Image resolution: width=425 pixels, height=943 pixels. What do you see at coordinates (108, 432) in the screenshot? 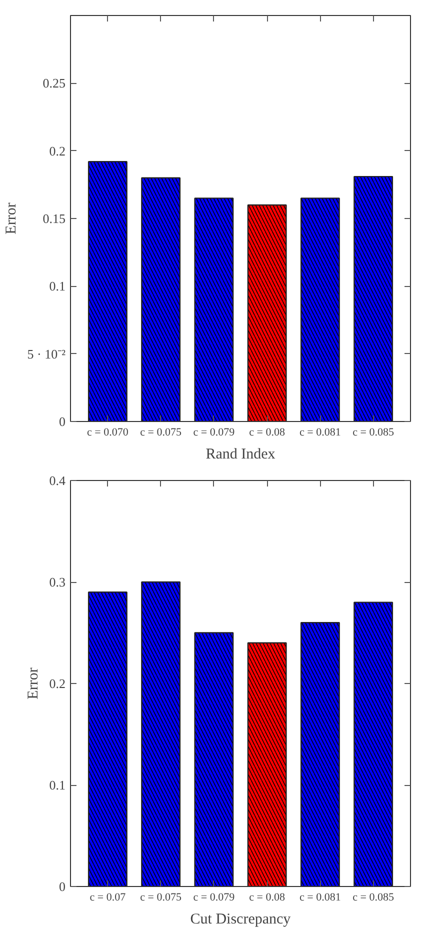
I see `x-tick-label: c = 0.070` at bounding box center [108, 432].